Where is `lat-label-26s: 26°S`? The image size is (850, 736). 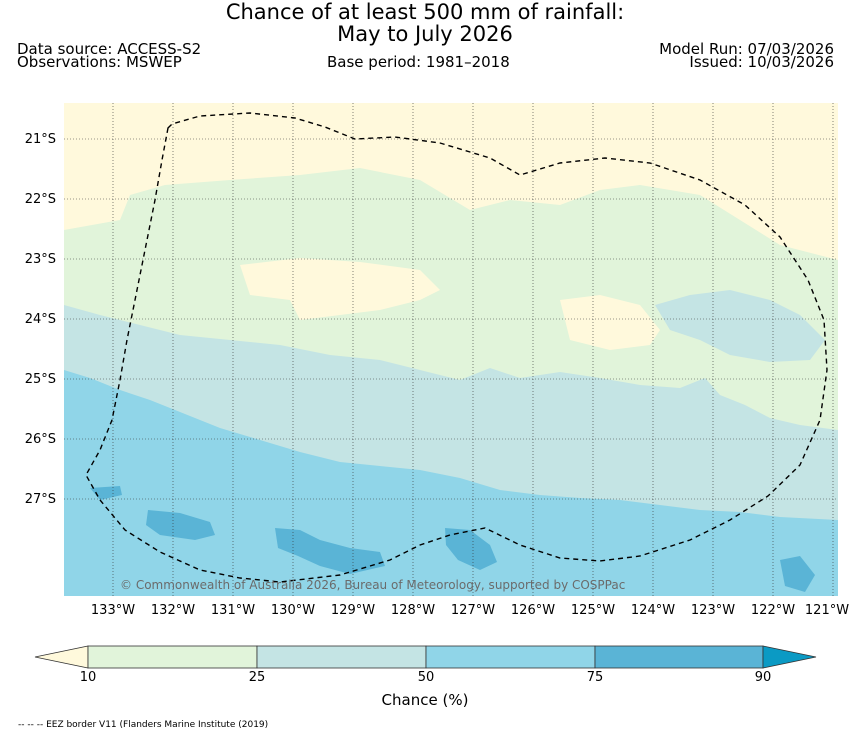
lat-label-26s: 26°S is located at coordinates (40, 439).